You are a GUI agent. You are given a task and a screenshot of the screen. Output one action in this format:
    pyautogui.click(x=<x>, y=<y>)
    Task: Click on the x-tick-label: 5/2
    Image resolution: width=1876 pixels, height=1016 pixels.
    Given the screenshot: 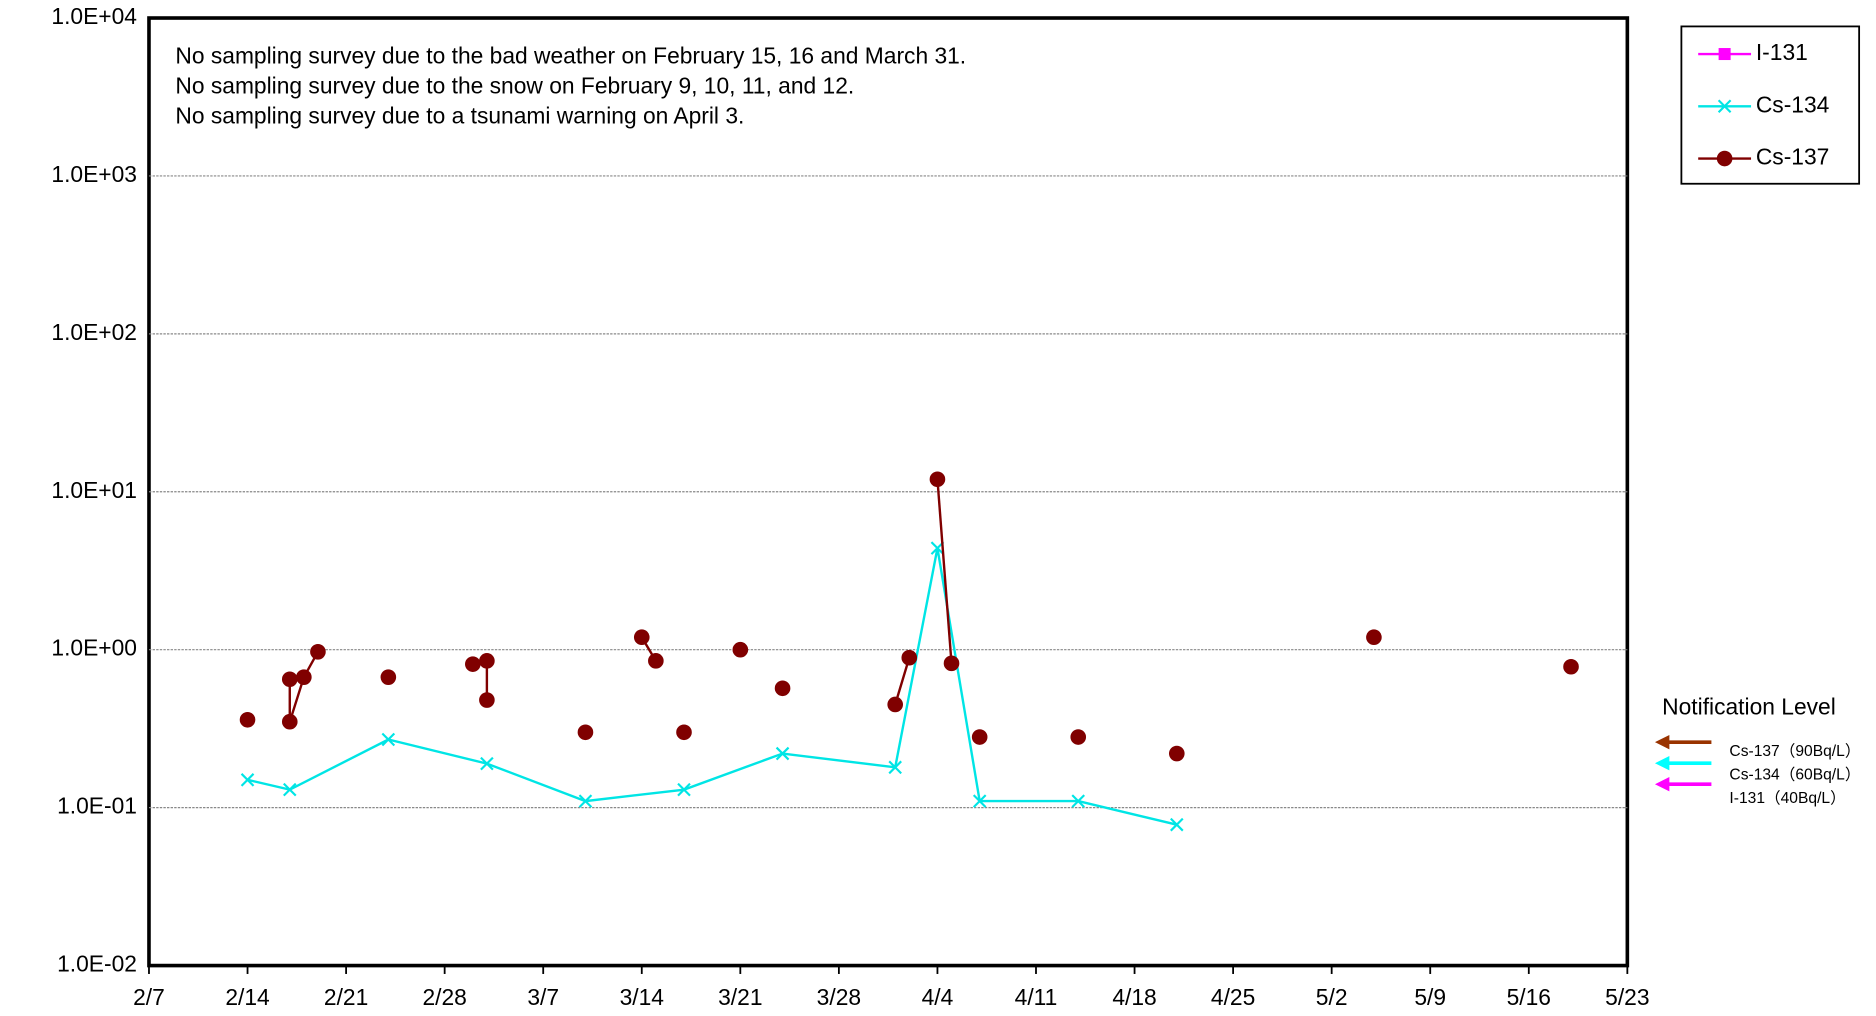 What is the action you would take?
    pyautogui.click(x=1332, y=997)
    